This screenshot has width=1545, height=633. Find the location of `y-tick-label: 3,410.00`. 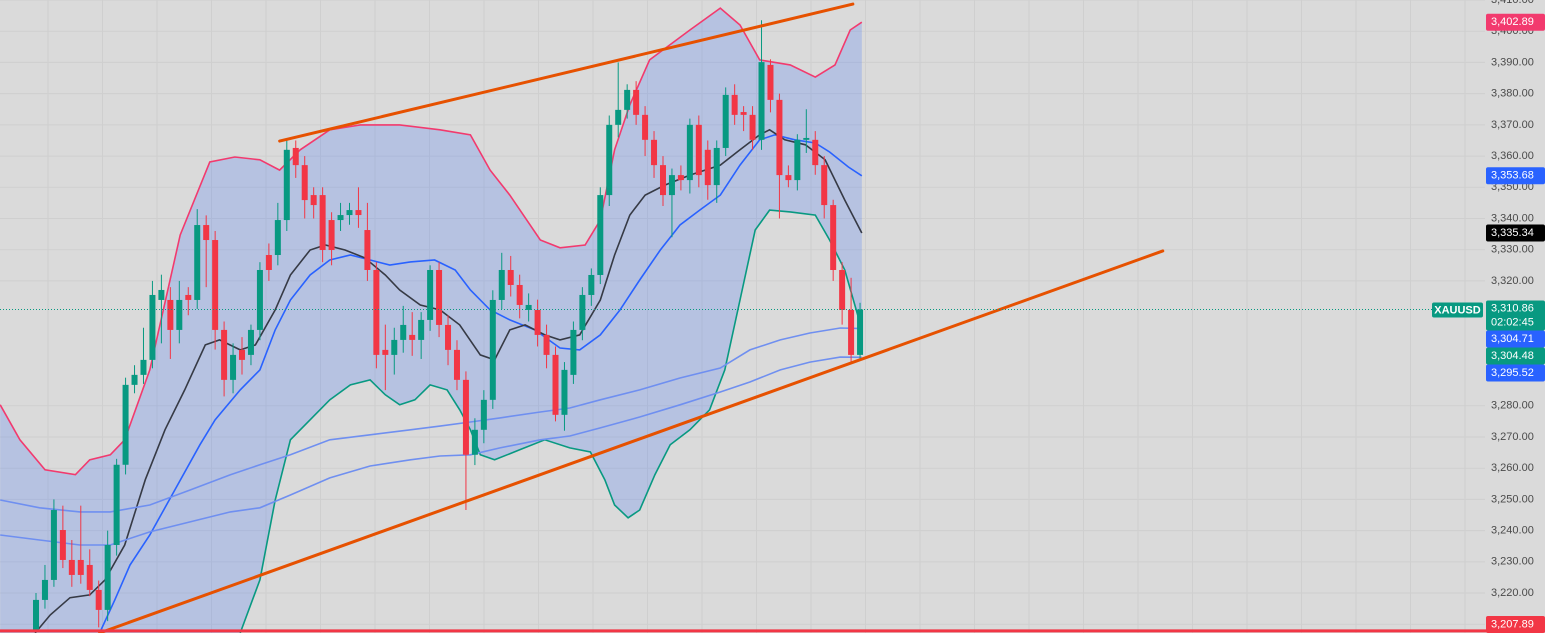

y-tick-label: 3,410.00 is located at coordinates (1512, 3).